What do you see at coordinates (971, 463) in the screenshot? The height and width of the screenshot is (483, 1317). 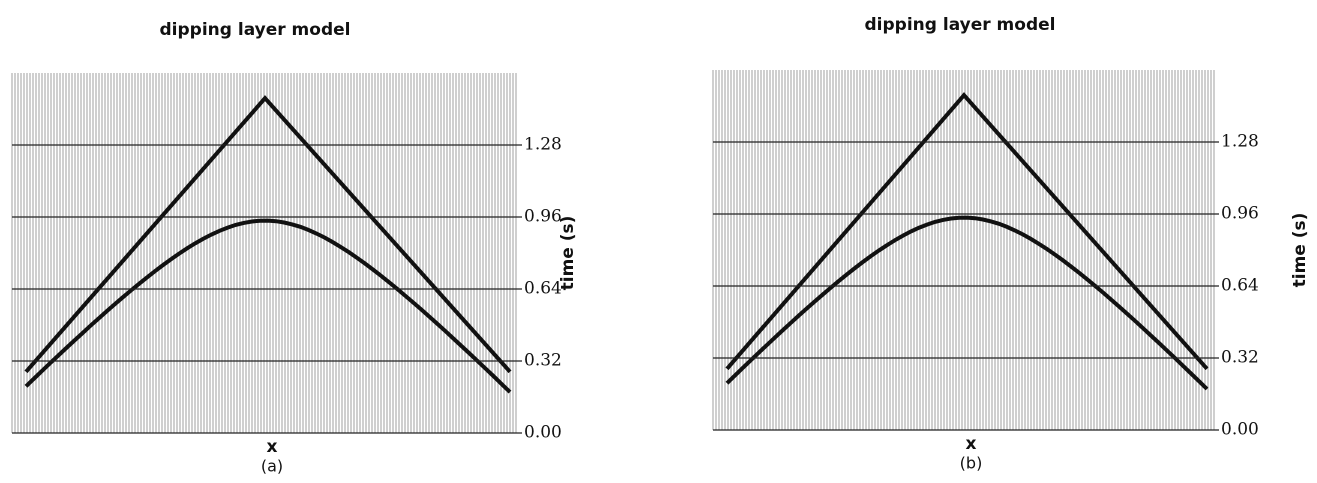 I see `caption: (b)` at bounding box center [971, 463].